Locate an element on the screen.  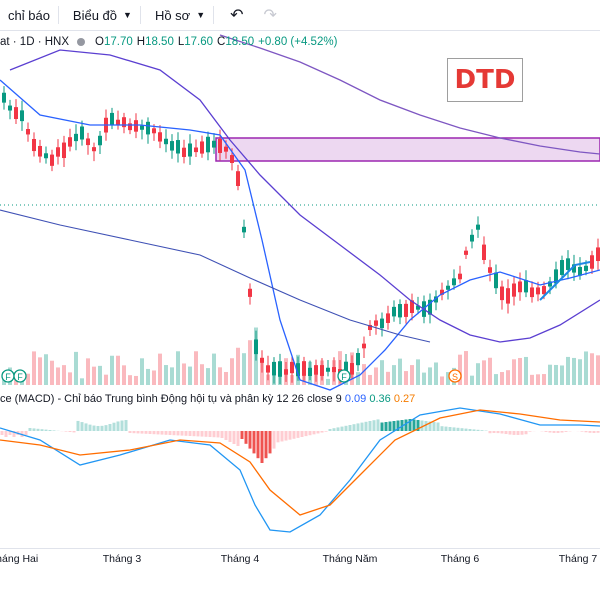
ma-long-line is located at coordinates (409, 94).